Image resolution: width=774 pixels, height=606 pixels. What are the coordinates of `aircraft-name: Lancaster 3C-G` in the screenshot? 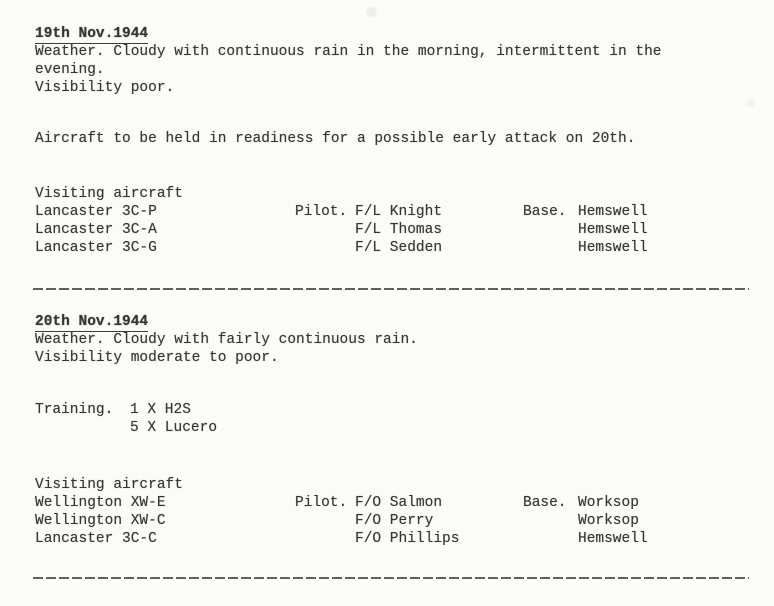 It's located at (96, 248).